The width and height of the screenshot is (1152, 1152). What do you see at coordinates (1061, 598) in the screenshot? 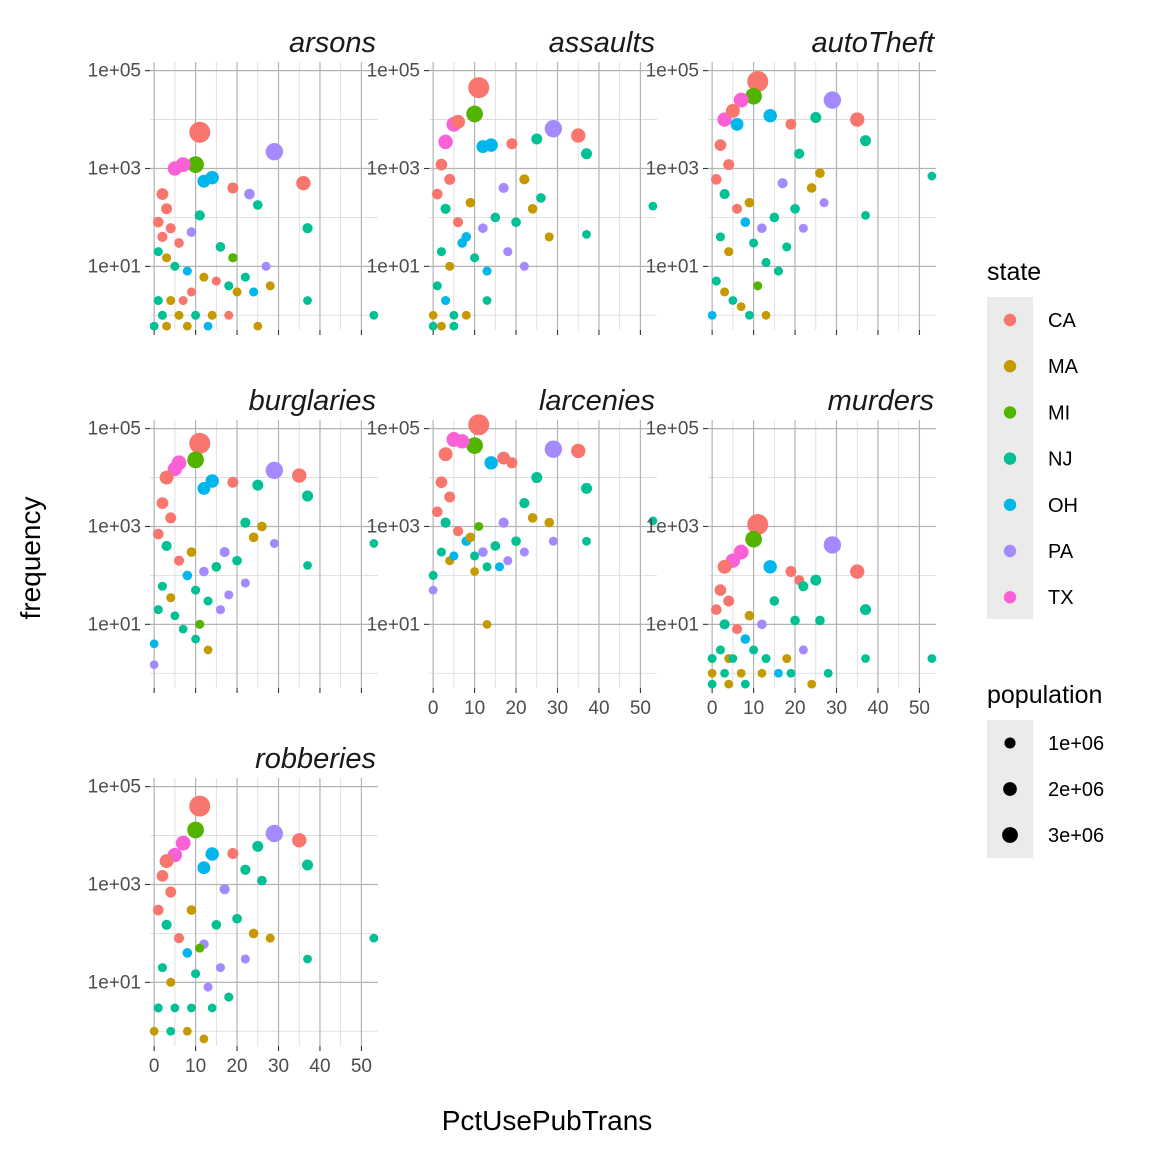
I see `state-legend-label: TX` at bounding box center [1061, 598].